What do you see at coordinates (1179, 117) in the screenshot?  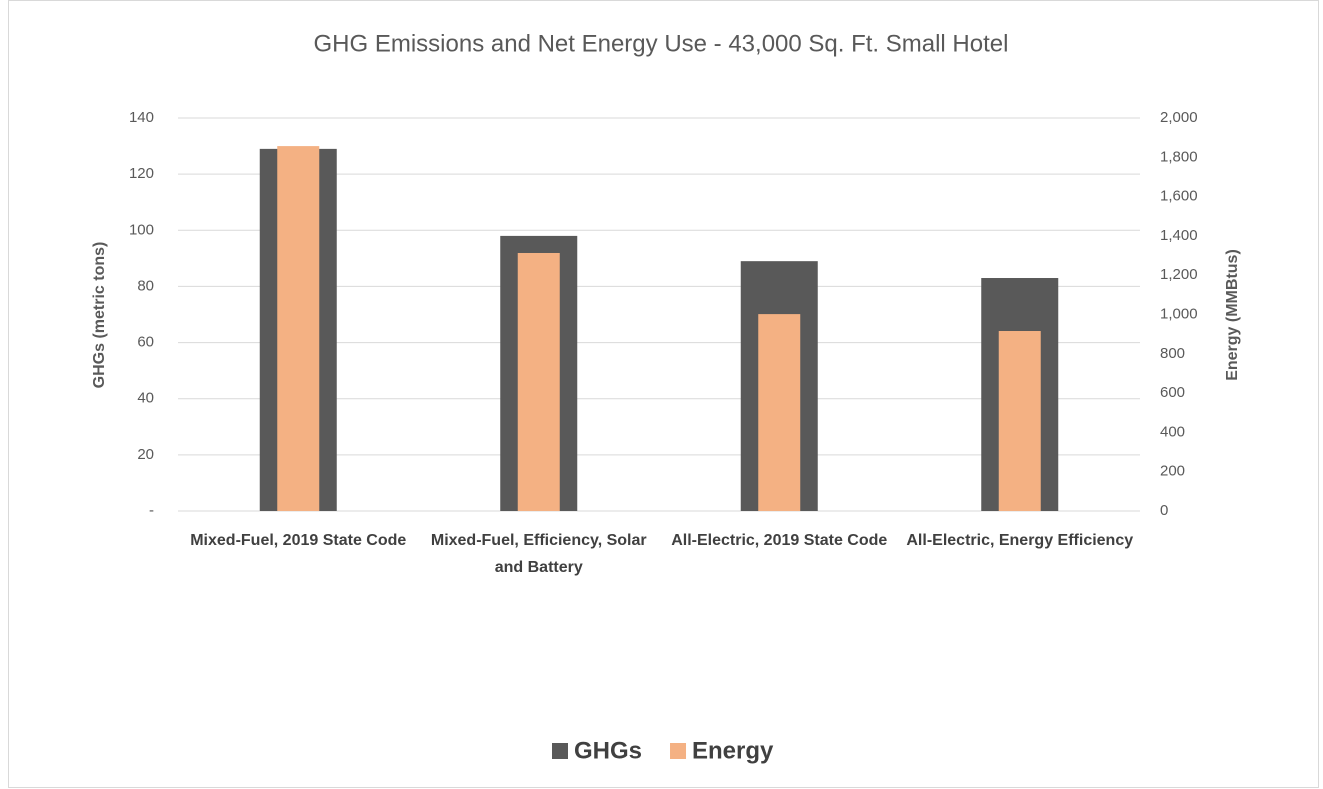 I see `y2-tick-label: 2,000` at bounding box center [1179, 117].